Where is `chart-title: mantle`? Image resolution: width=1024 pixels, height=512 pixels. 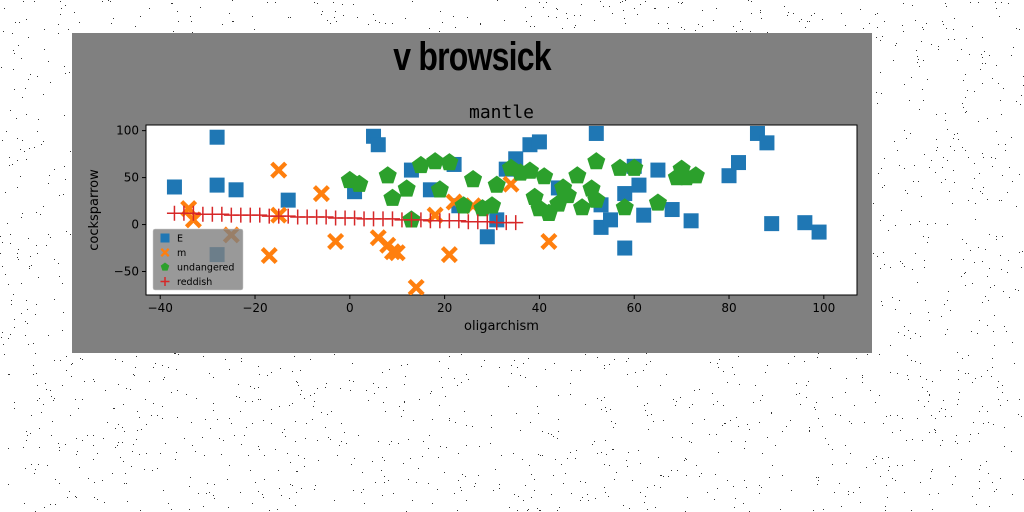
chart-title: mantle is located at coordinates (501, 112).